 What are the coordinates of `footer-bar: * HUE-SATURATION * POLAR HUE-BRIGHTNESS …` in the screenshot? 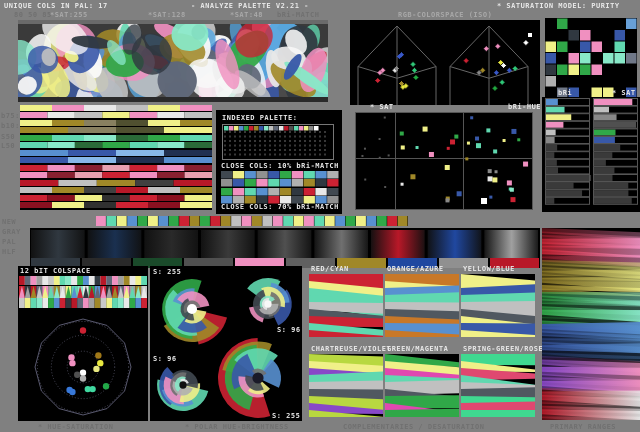 It's located at (320, 426).